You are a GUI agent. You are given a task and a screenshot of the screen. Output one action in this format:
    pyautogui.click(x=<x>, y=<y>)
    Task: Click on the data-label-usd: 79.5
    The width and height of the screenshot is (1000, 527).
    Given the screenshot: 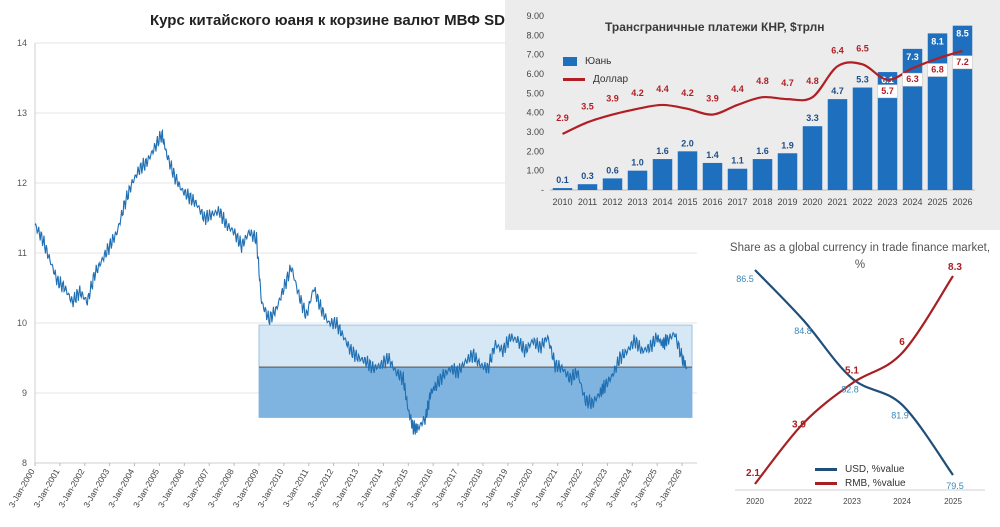 What is the action you would take?
    pyautogui.click(x=955, y=486)
    